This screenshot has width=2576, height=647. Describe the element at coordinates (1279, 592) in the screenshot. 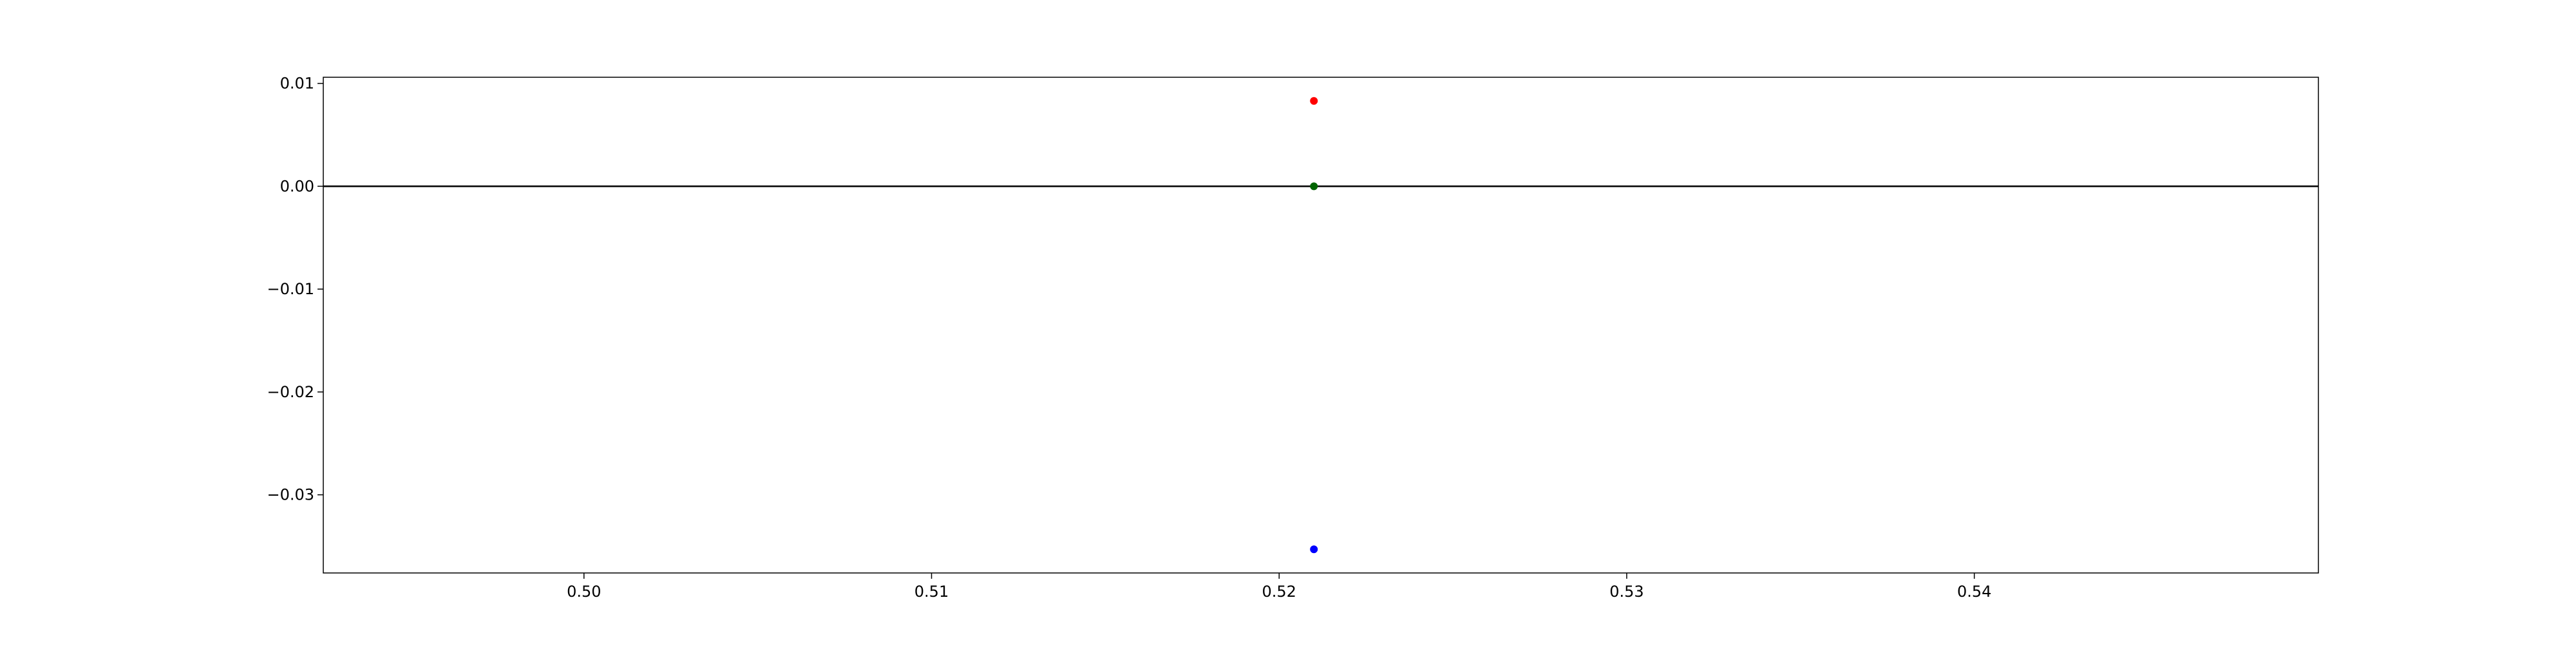

I see `x-tick-label: 0.52` at that location.